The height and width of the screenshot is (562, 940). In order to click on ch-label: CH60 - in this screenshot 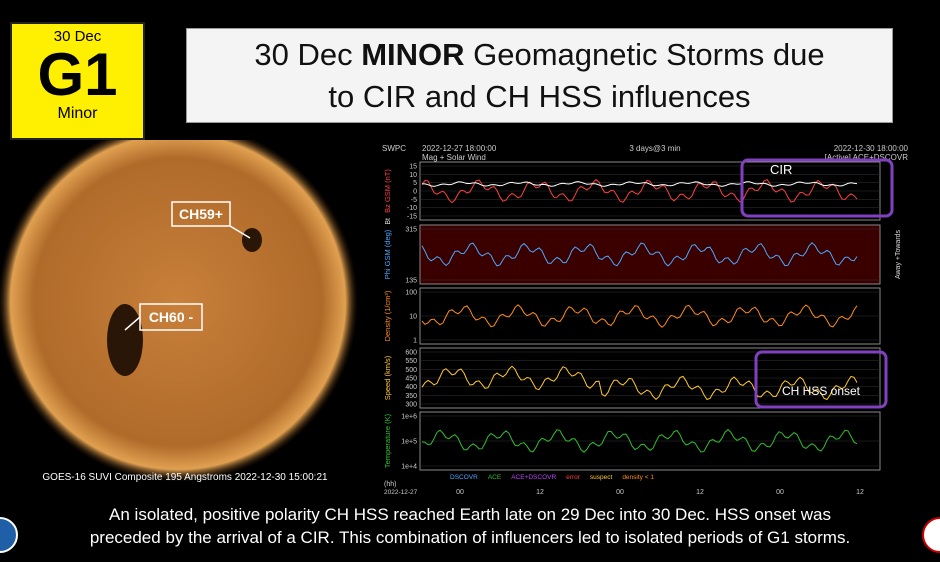, I will do `click(171, 317)`.